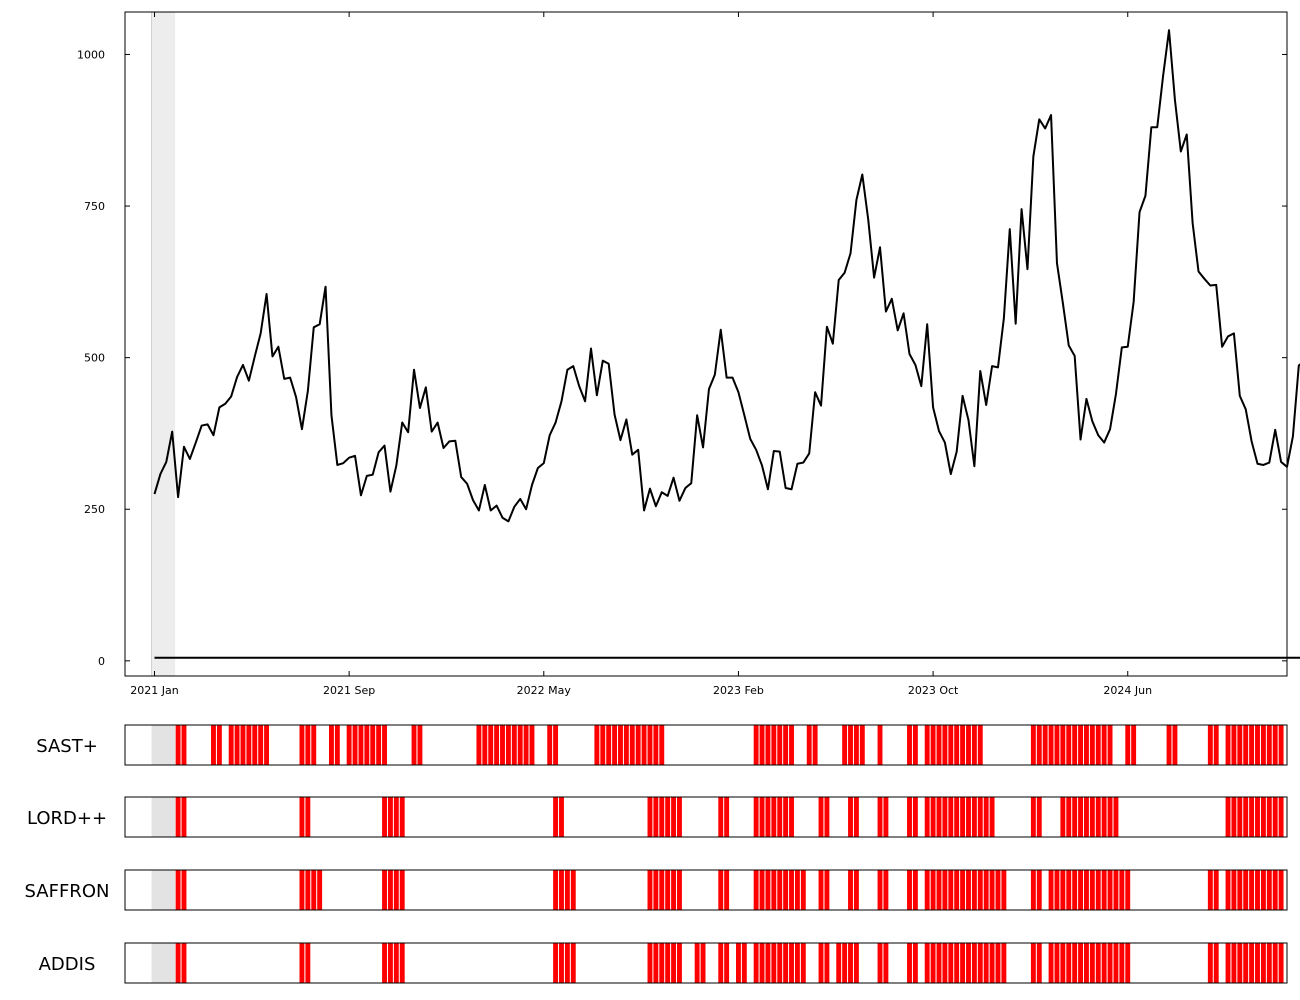  I want to click on alarm-panel-saffron: SAFFRON, so click(656, 890).